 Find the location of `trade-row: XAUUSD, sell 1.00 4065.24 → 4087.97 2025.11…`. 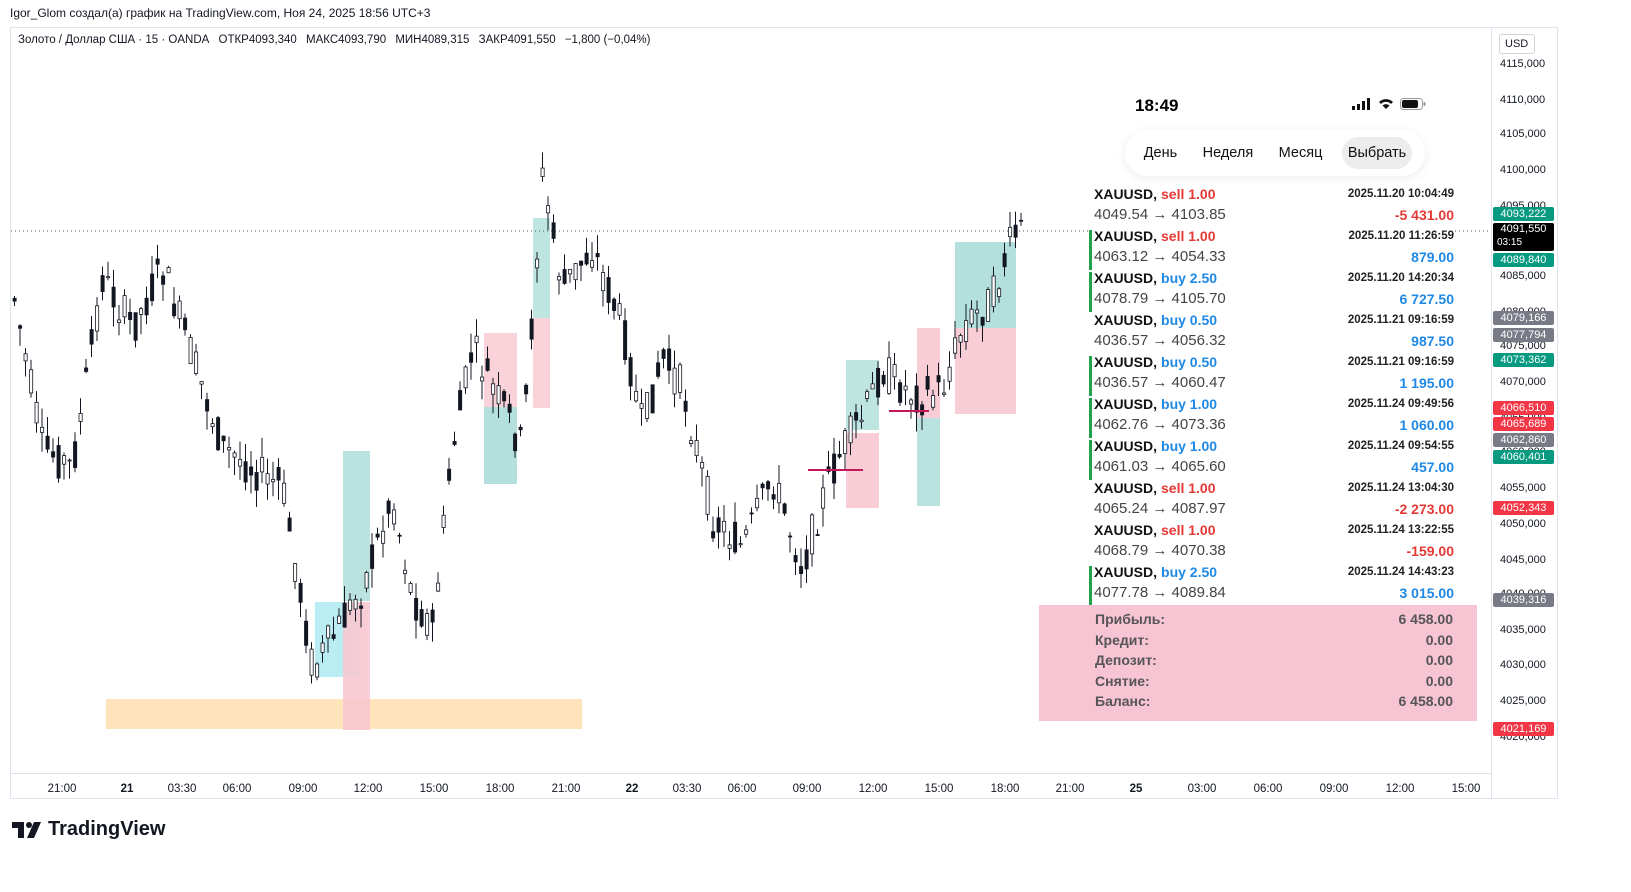

trade-row: XAUUSD, sell 1.00 4065.24 → 4087.97 2025.11… is located at coordinates (1274, 501).